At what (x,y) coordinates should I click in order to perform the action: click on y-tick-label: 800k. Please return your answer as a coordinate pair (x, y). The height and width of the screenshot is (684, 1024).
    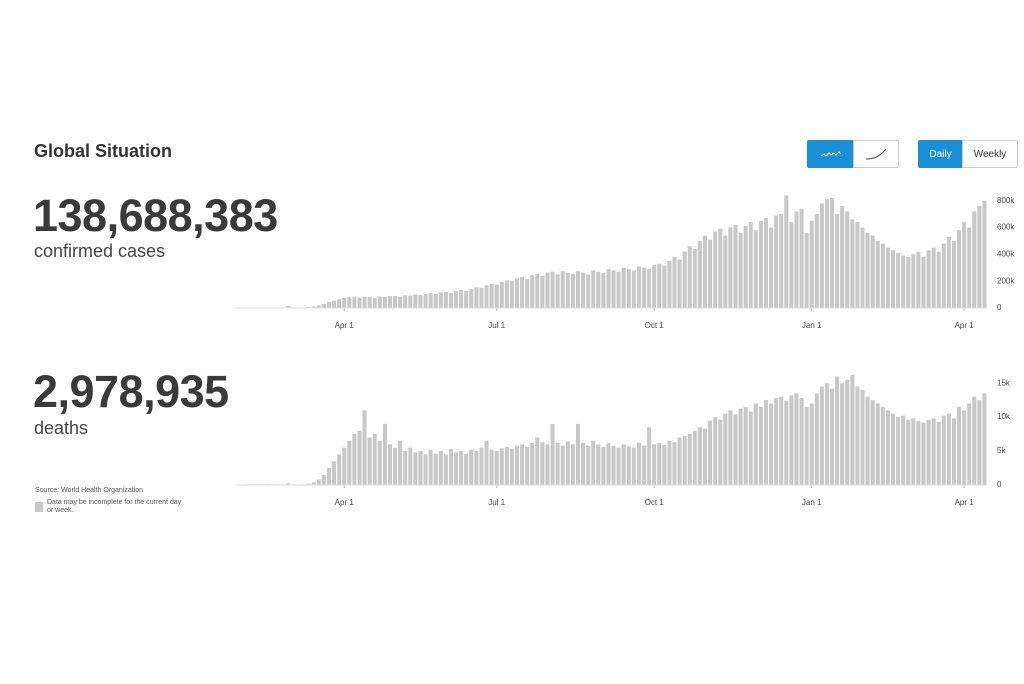
    Looking at the image, I should click on (1006, 200).